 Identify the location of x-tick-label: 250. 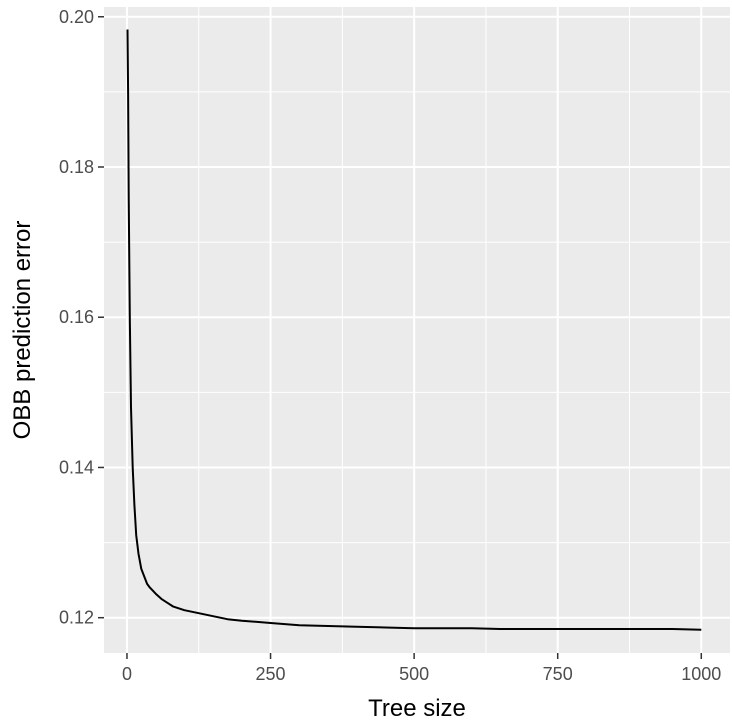
(271, 674).